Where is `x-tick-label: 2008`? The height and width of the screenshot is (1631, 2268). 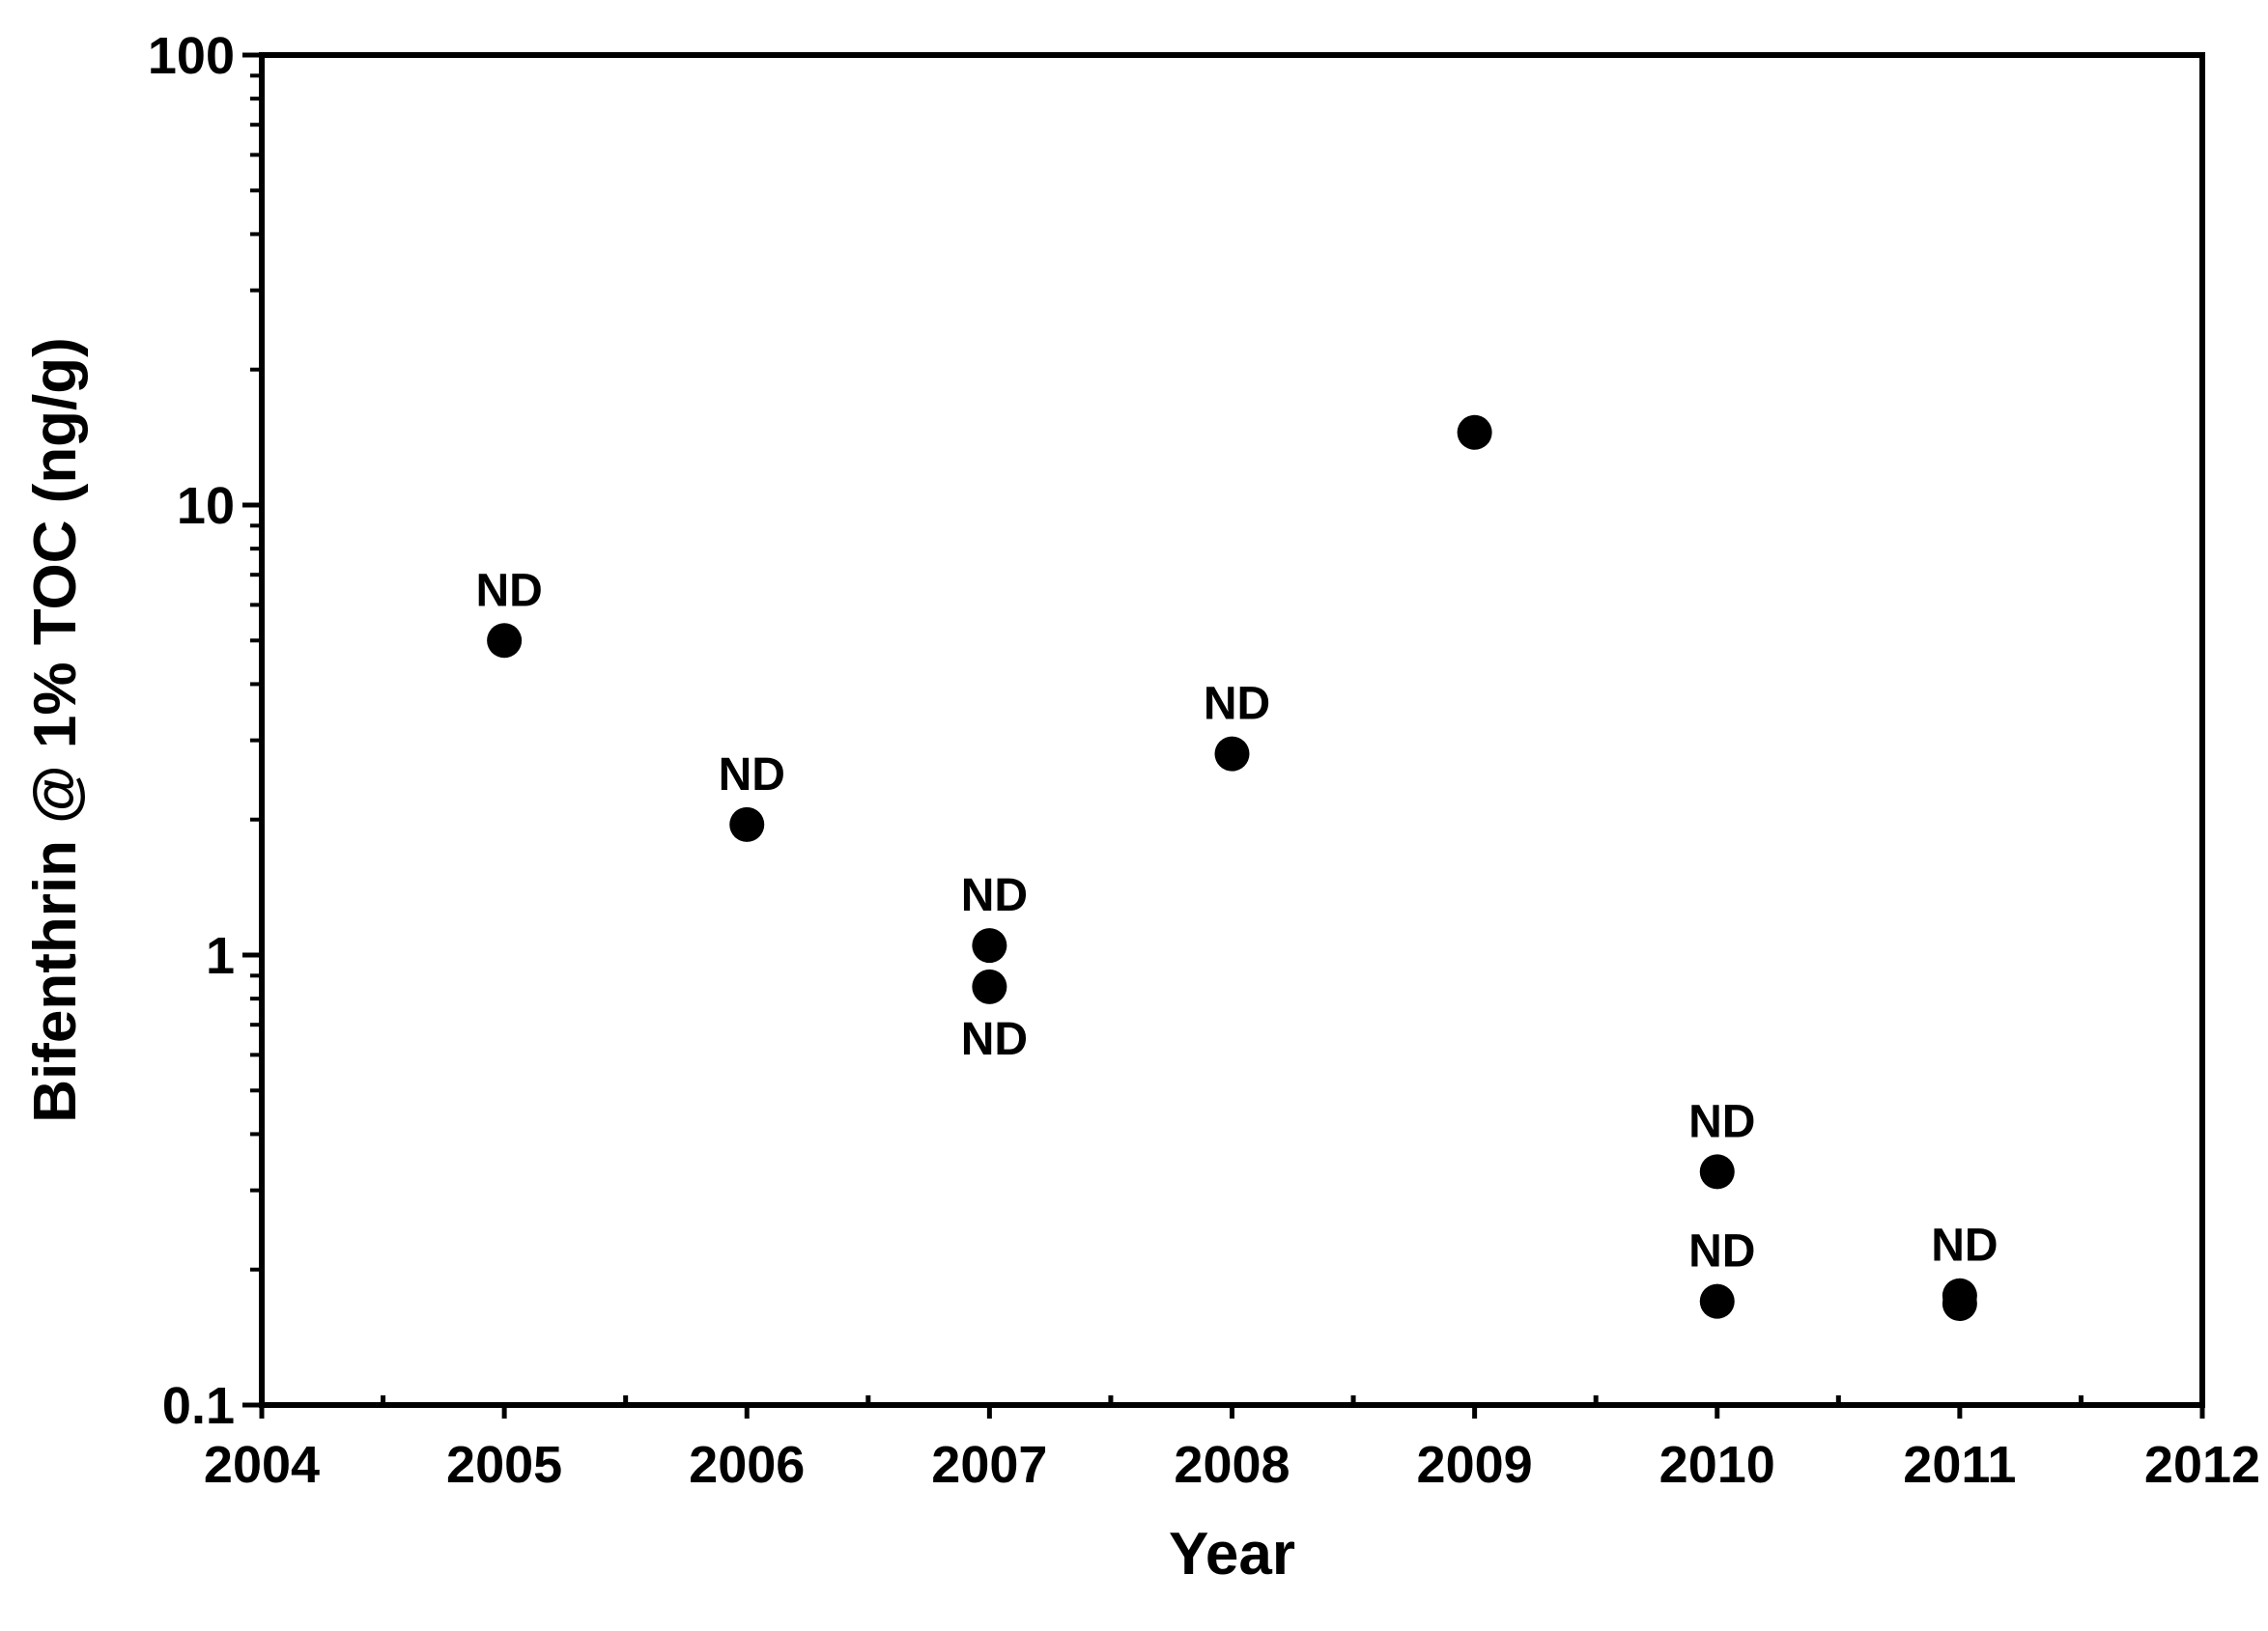
x-tick-label: 2008 is located at coordinates (1232, 1465).